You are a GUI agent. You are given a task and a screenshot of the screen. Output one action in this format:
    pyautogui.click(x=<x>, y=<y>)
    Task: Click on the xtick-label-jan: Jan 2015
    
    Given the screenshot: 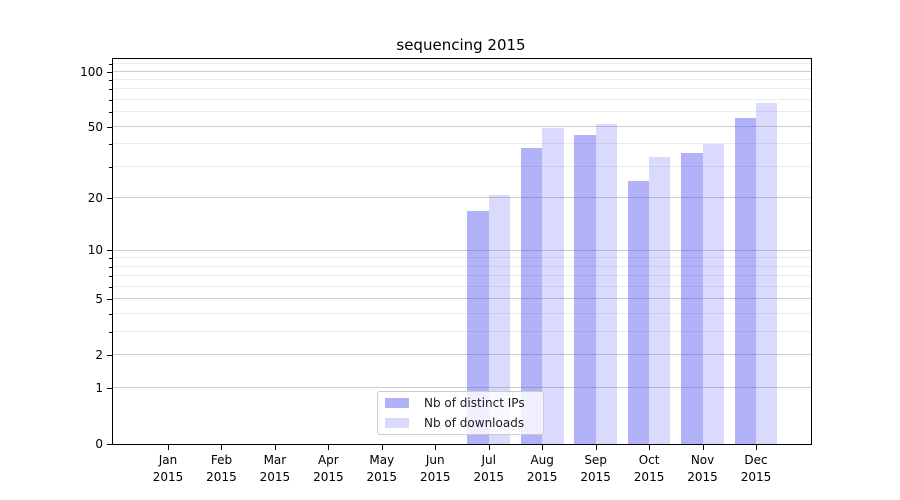 What is the action you would take?
    pyautogui.click(x=168, y=469)
    